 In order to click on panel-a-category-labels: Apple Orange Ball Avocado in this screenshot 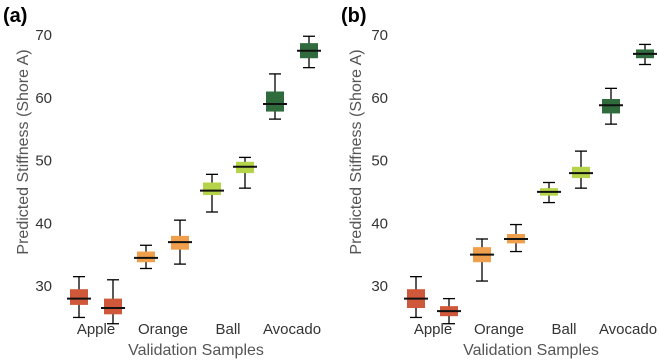, I will do `click(199, 329)`.